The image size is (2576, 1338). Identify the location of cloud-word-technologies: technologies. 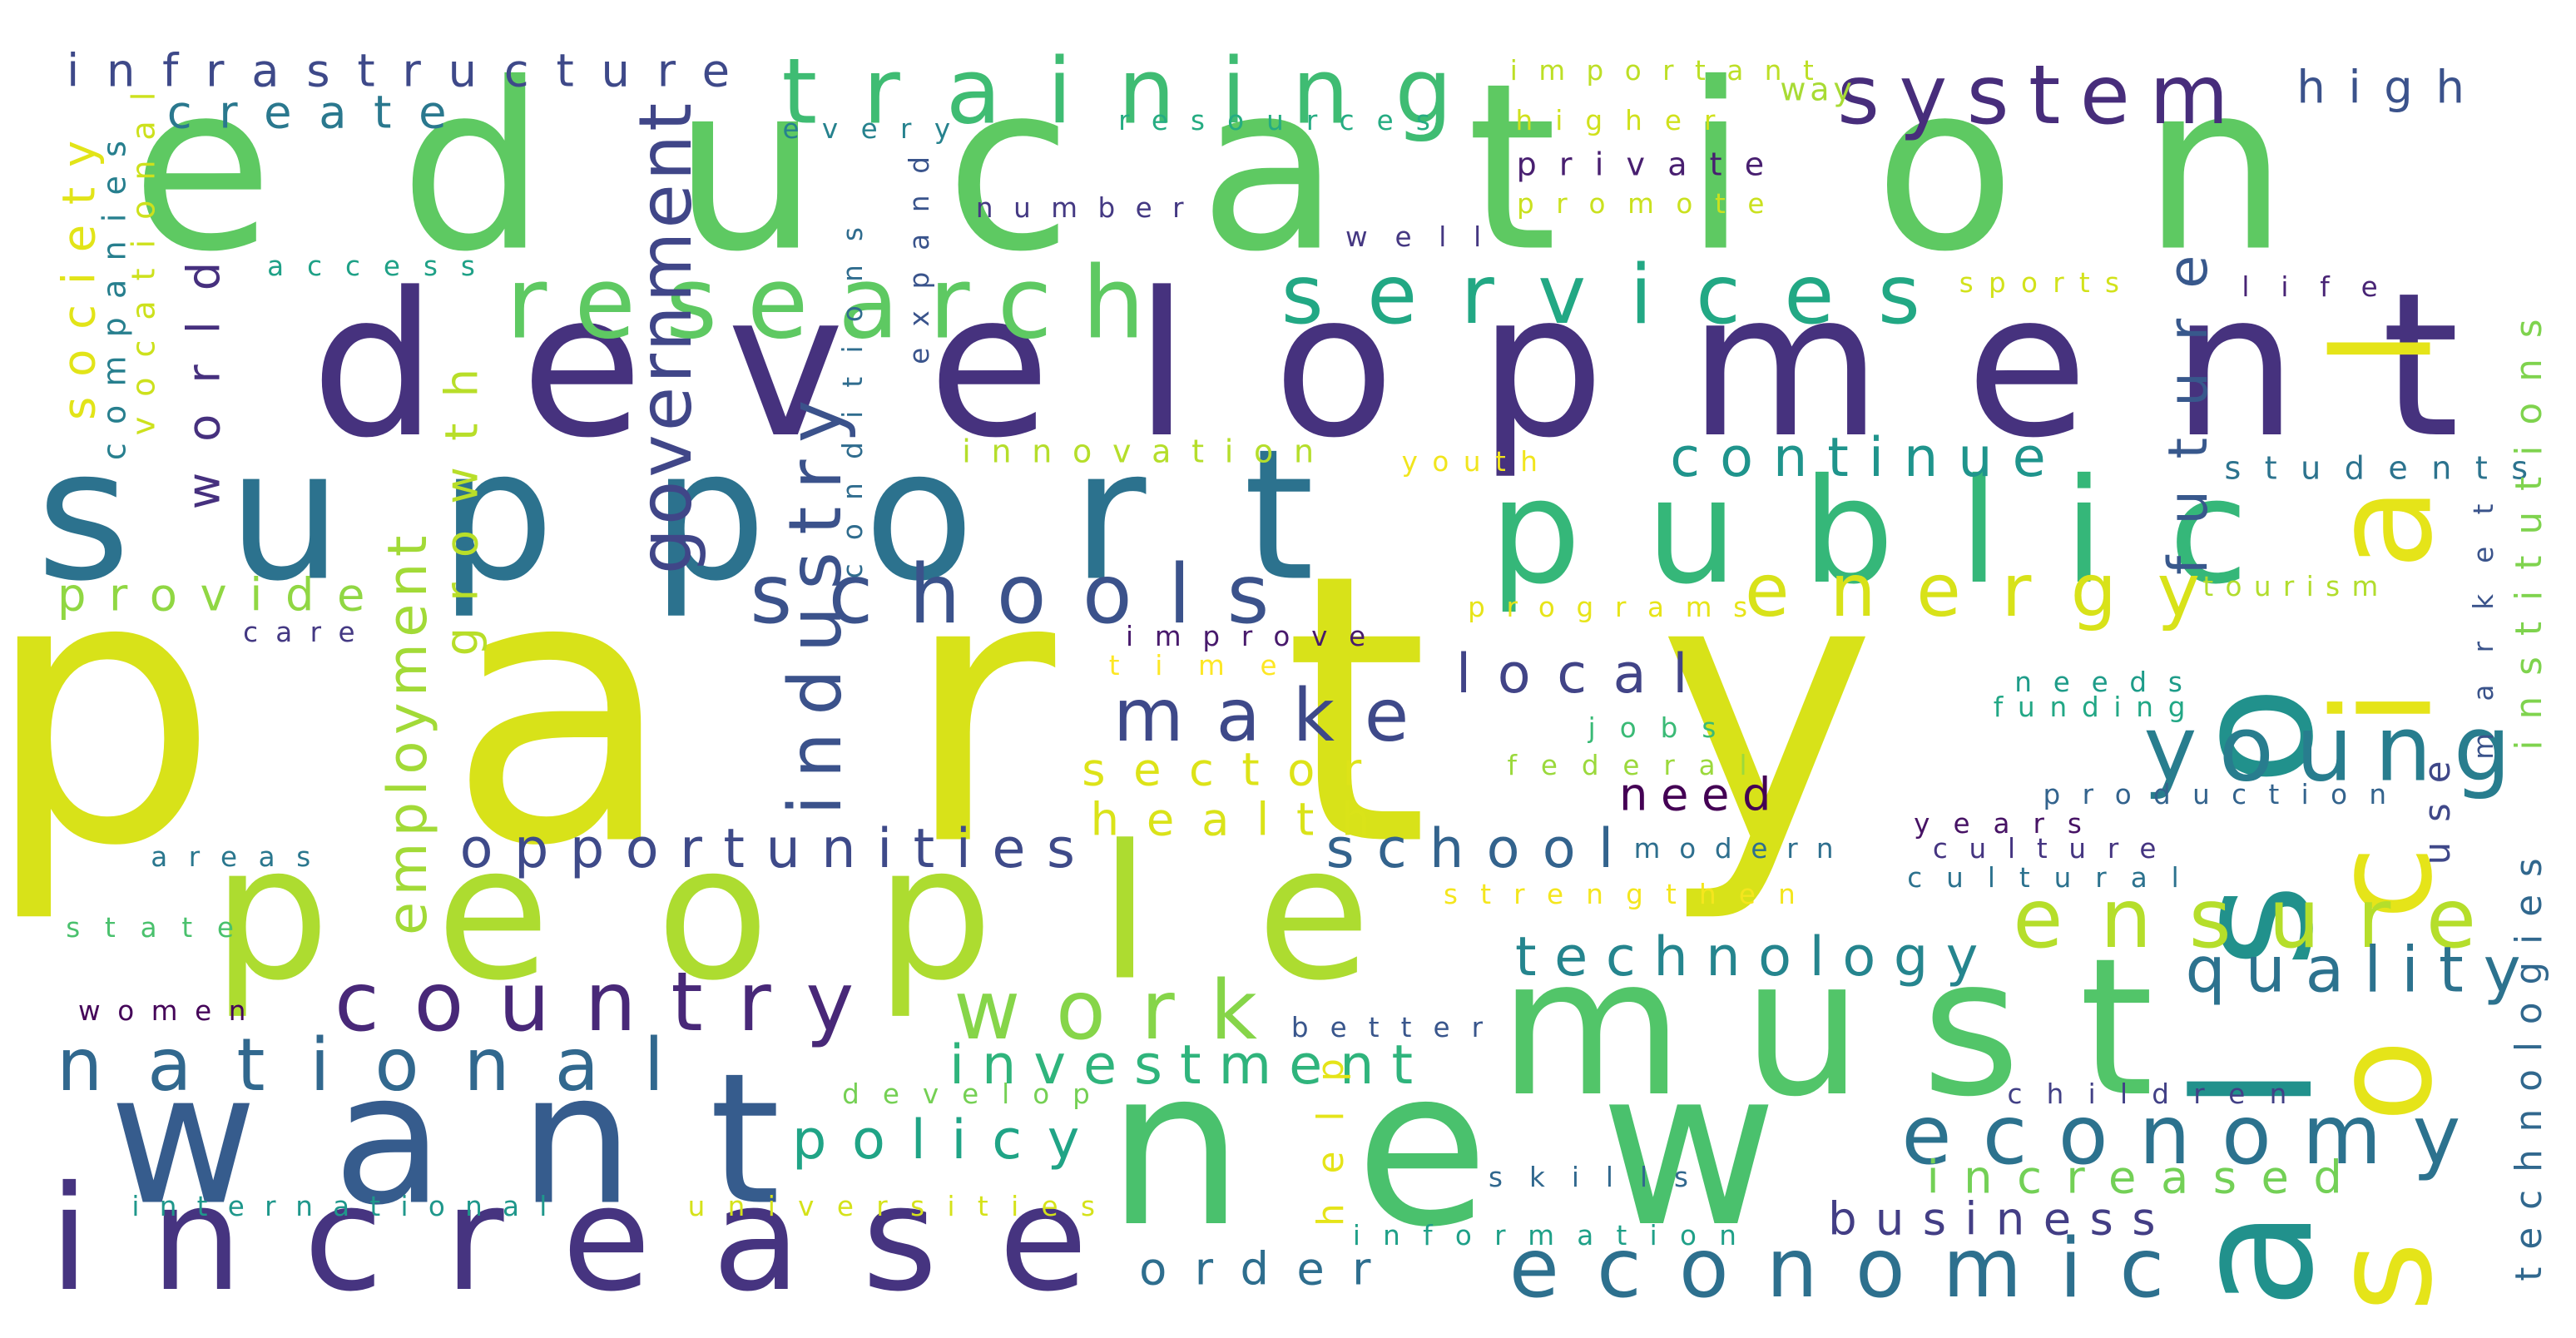
(2530, 1060).